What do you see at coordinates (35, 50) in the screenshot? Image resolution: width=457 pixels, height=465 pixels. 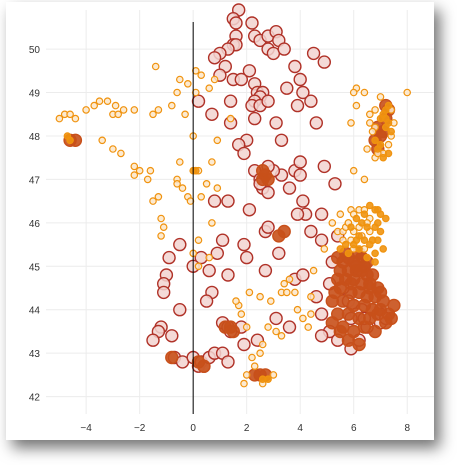 I see `y-tick-label: 50` at bounding box center [35, 50].